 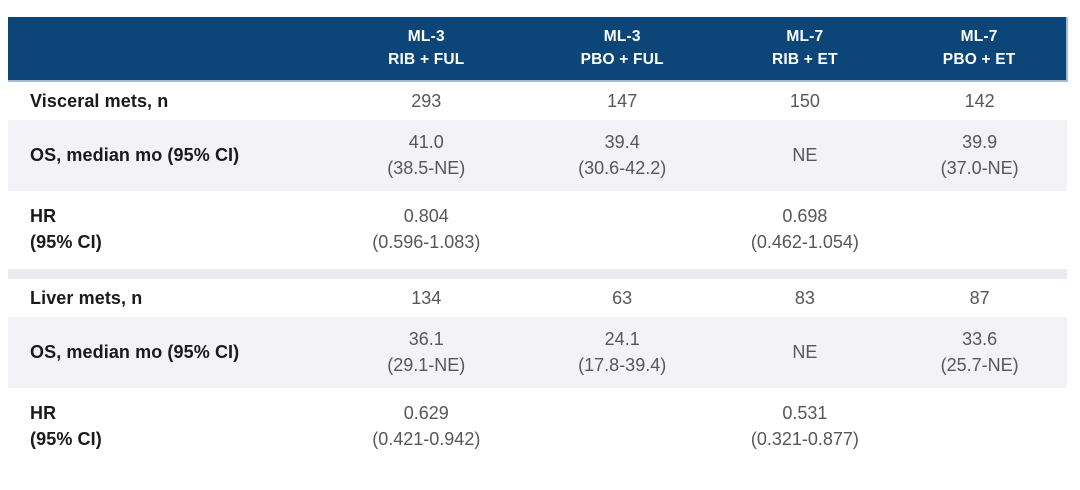 What do you see at coordinates (979, 352) in the screenshot?
I see `table-cell: 33.6 (25.7-NE)` at bounding box center [979, 352].